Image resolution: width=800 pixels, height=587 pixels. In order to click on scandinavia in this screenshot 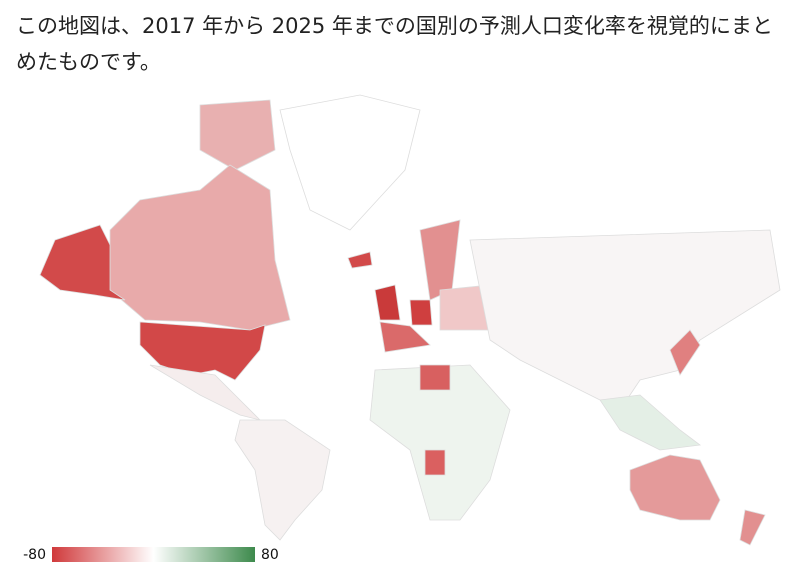, I will do `click(440, 260)`.